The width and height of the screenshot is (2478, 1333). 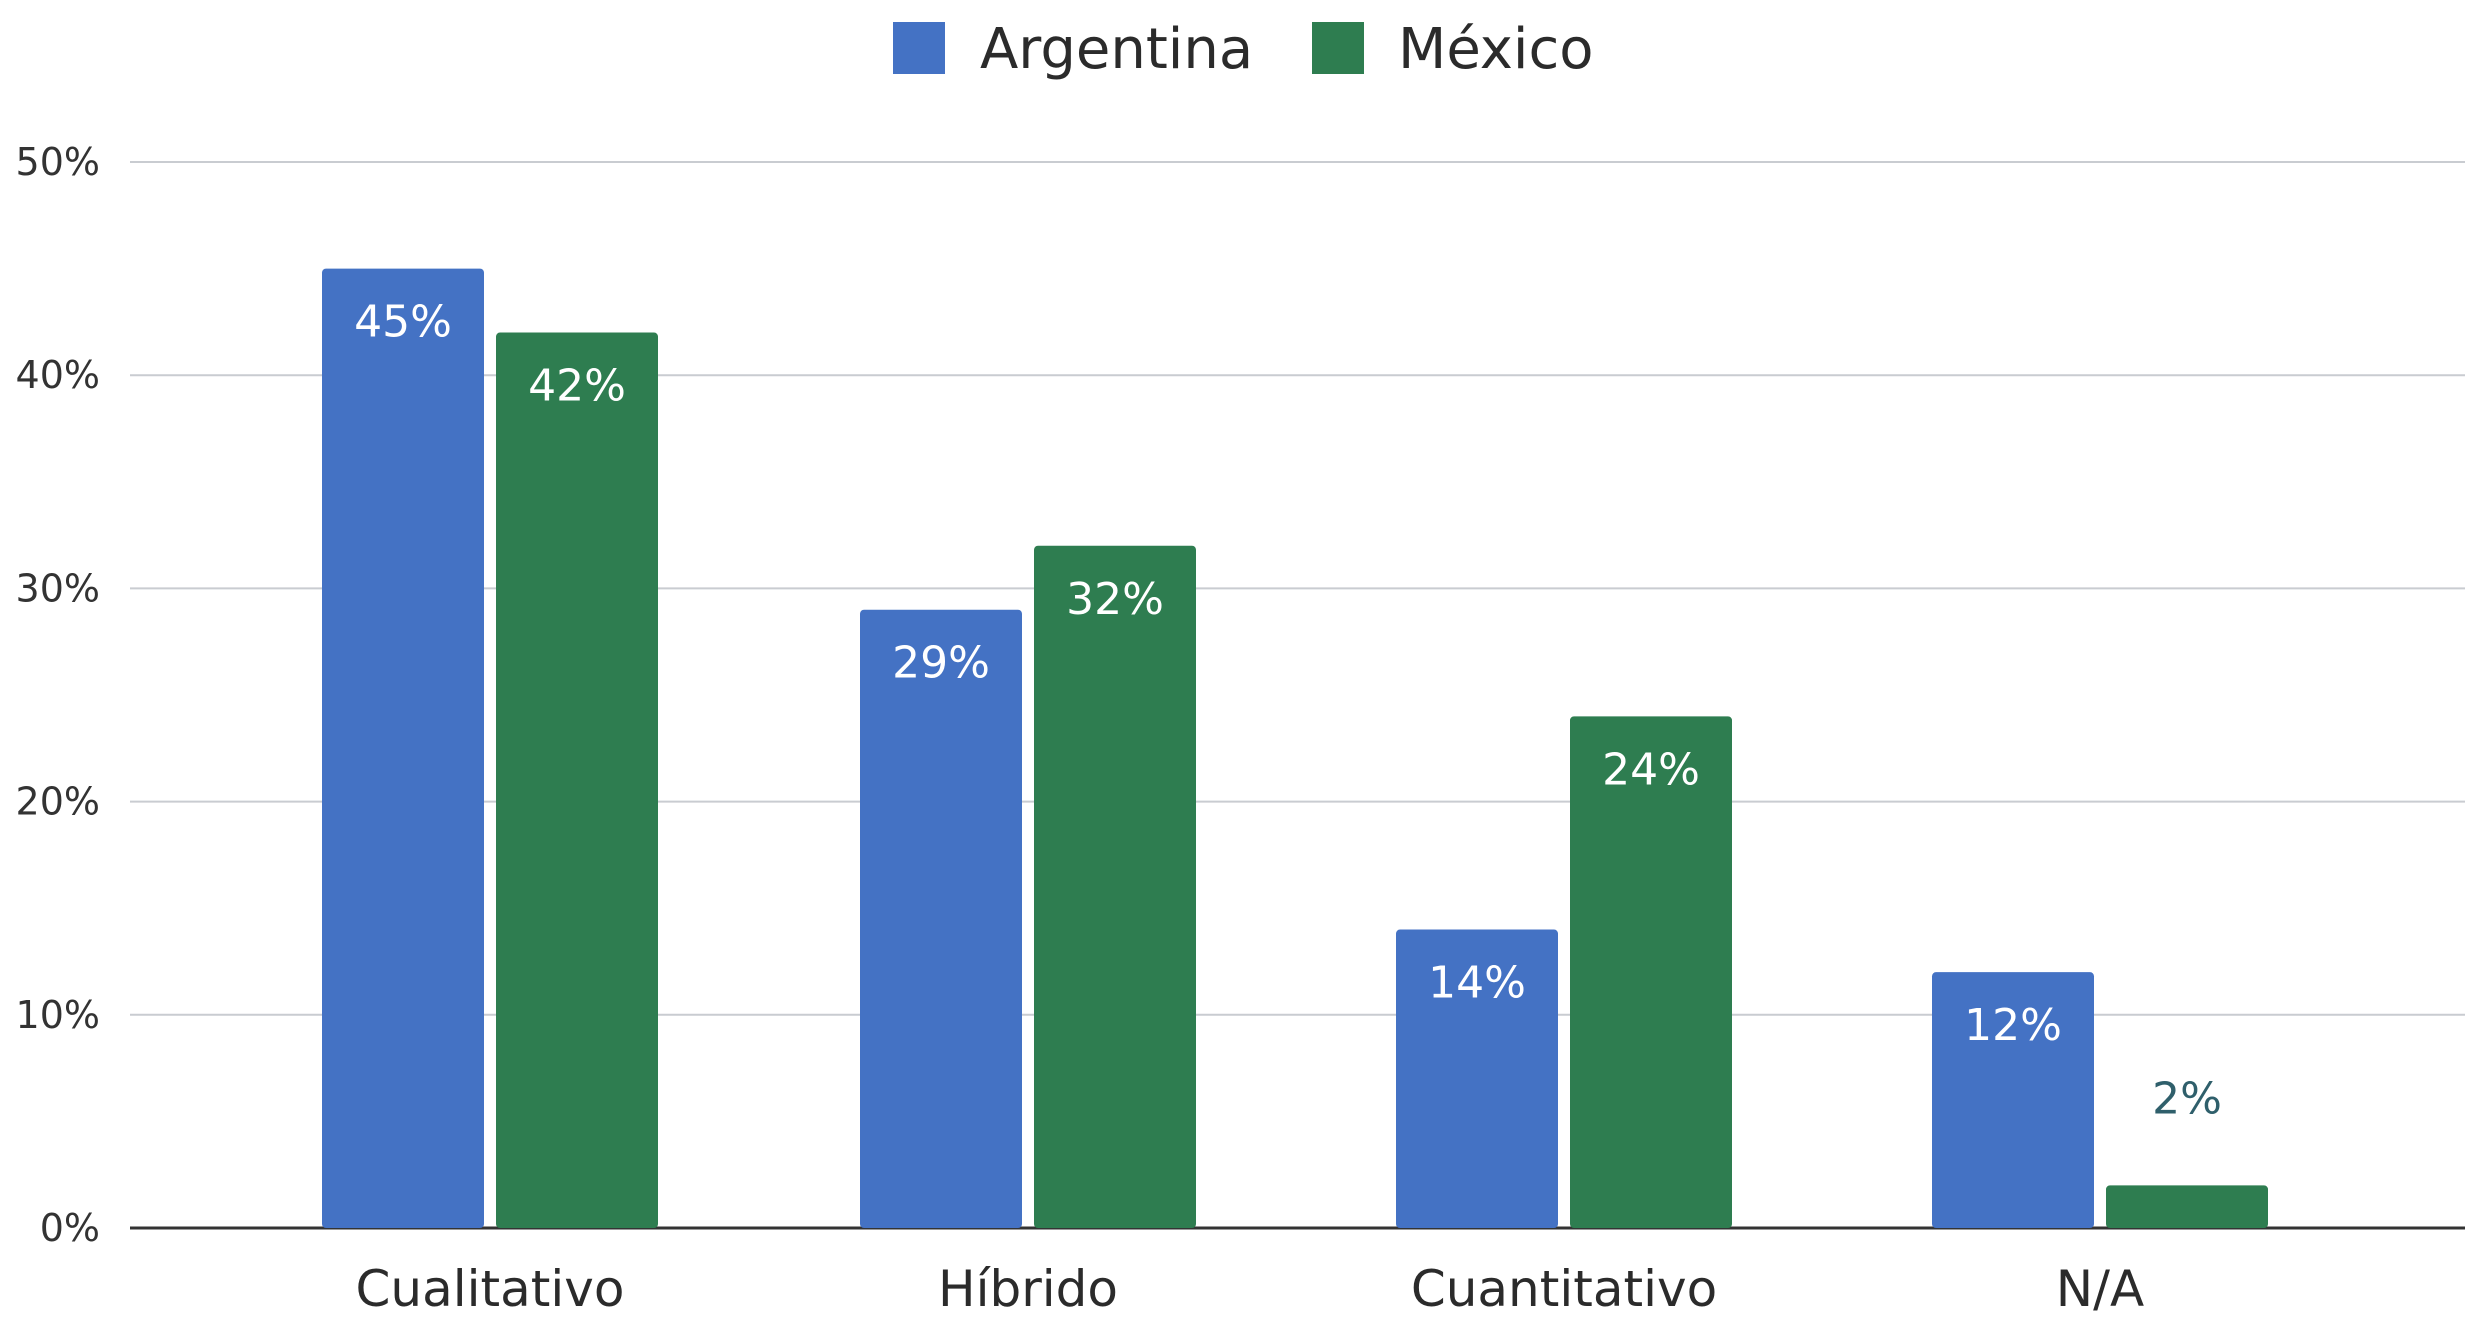 What do you see at coordinates (1250, 1289) in the screenshot?
I see `x-axis-category-labels: Cualitativo Híbrido Cuantitativo N/A` at bounding box center [1250, 1289].